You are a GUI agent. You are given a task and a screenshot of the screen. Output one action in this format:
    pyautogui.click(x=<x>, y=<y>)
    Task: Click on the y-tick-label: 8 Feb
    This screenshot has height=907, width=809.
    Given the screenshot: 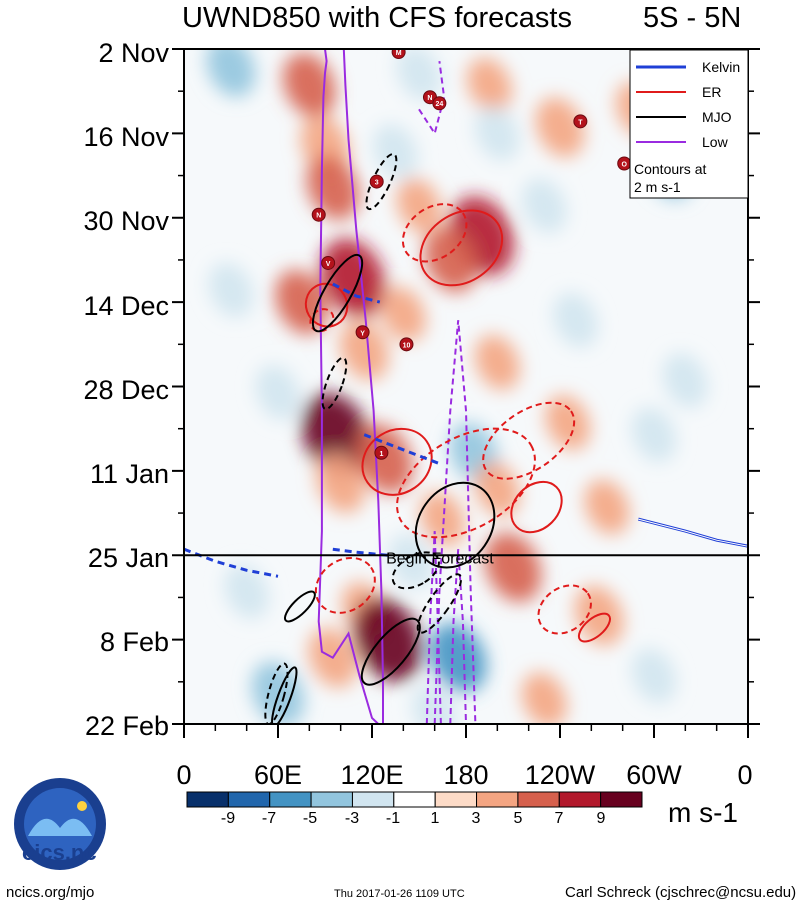 What is the action you would take?
    pyautogui.click(x=134, y=642)
    